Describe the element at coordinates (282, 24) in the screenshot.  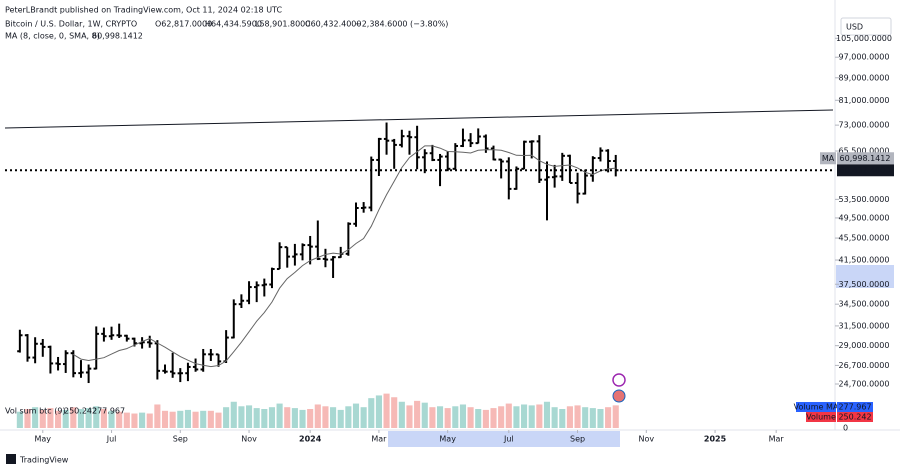
I see `ohlc-value: L58,901.8000` at that location.